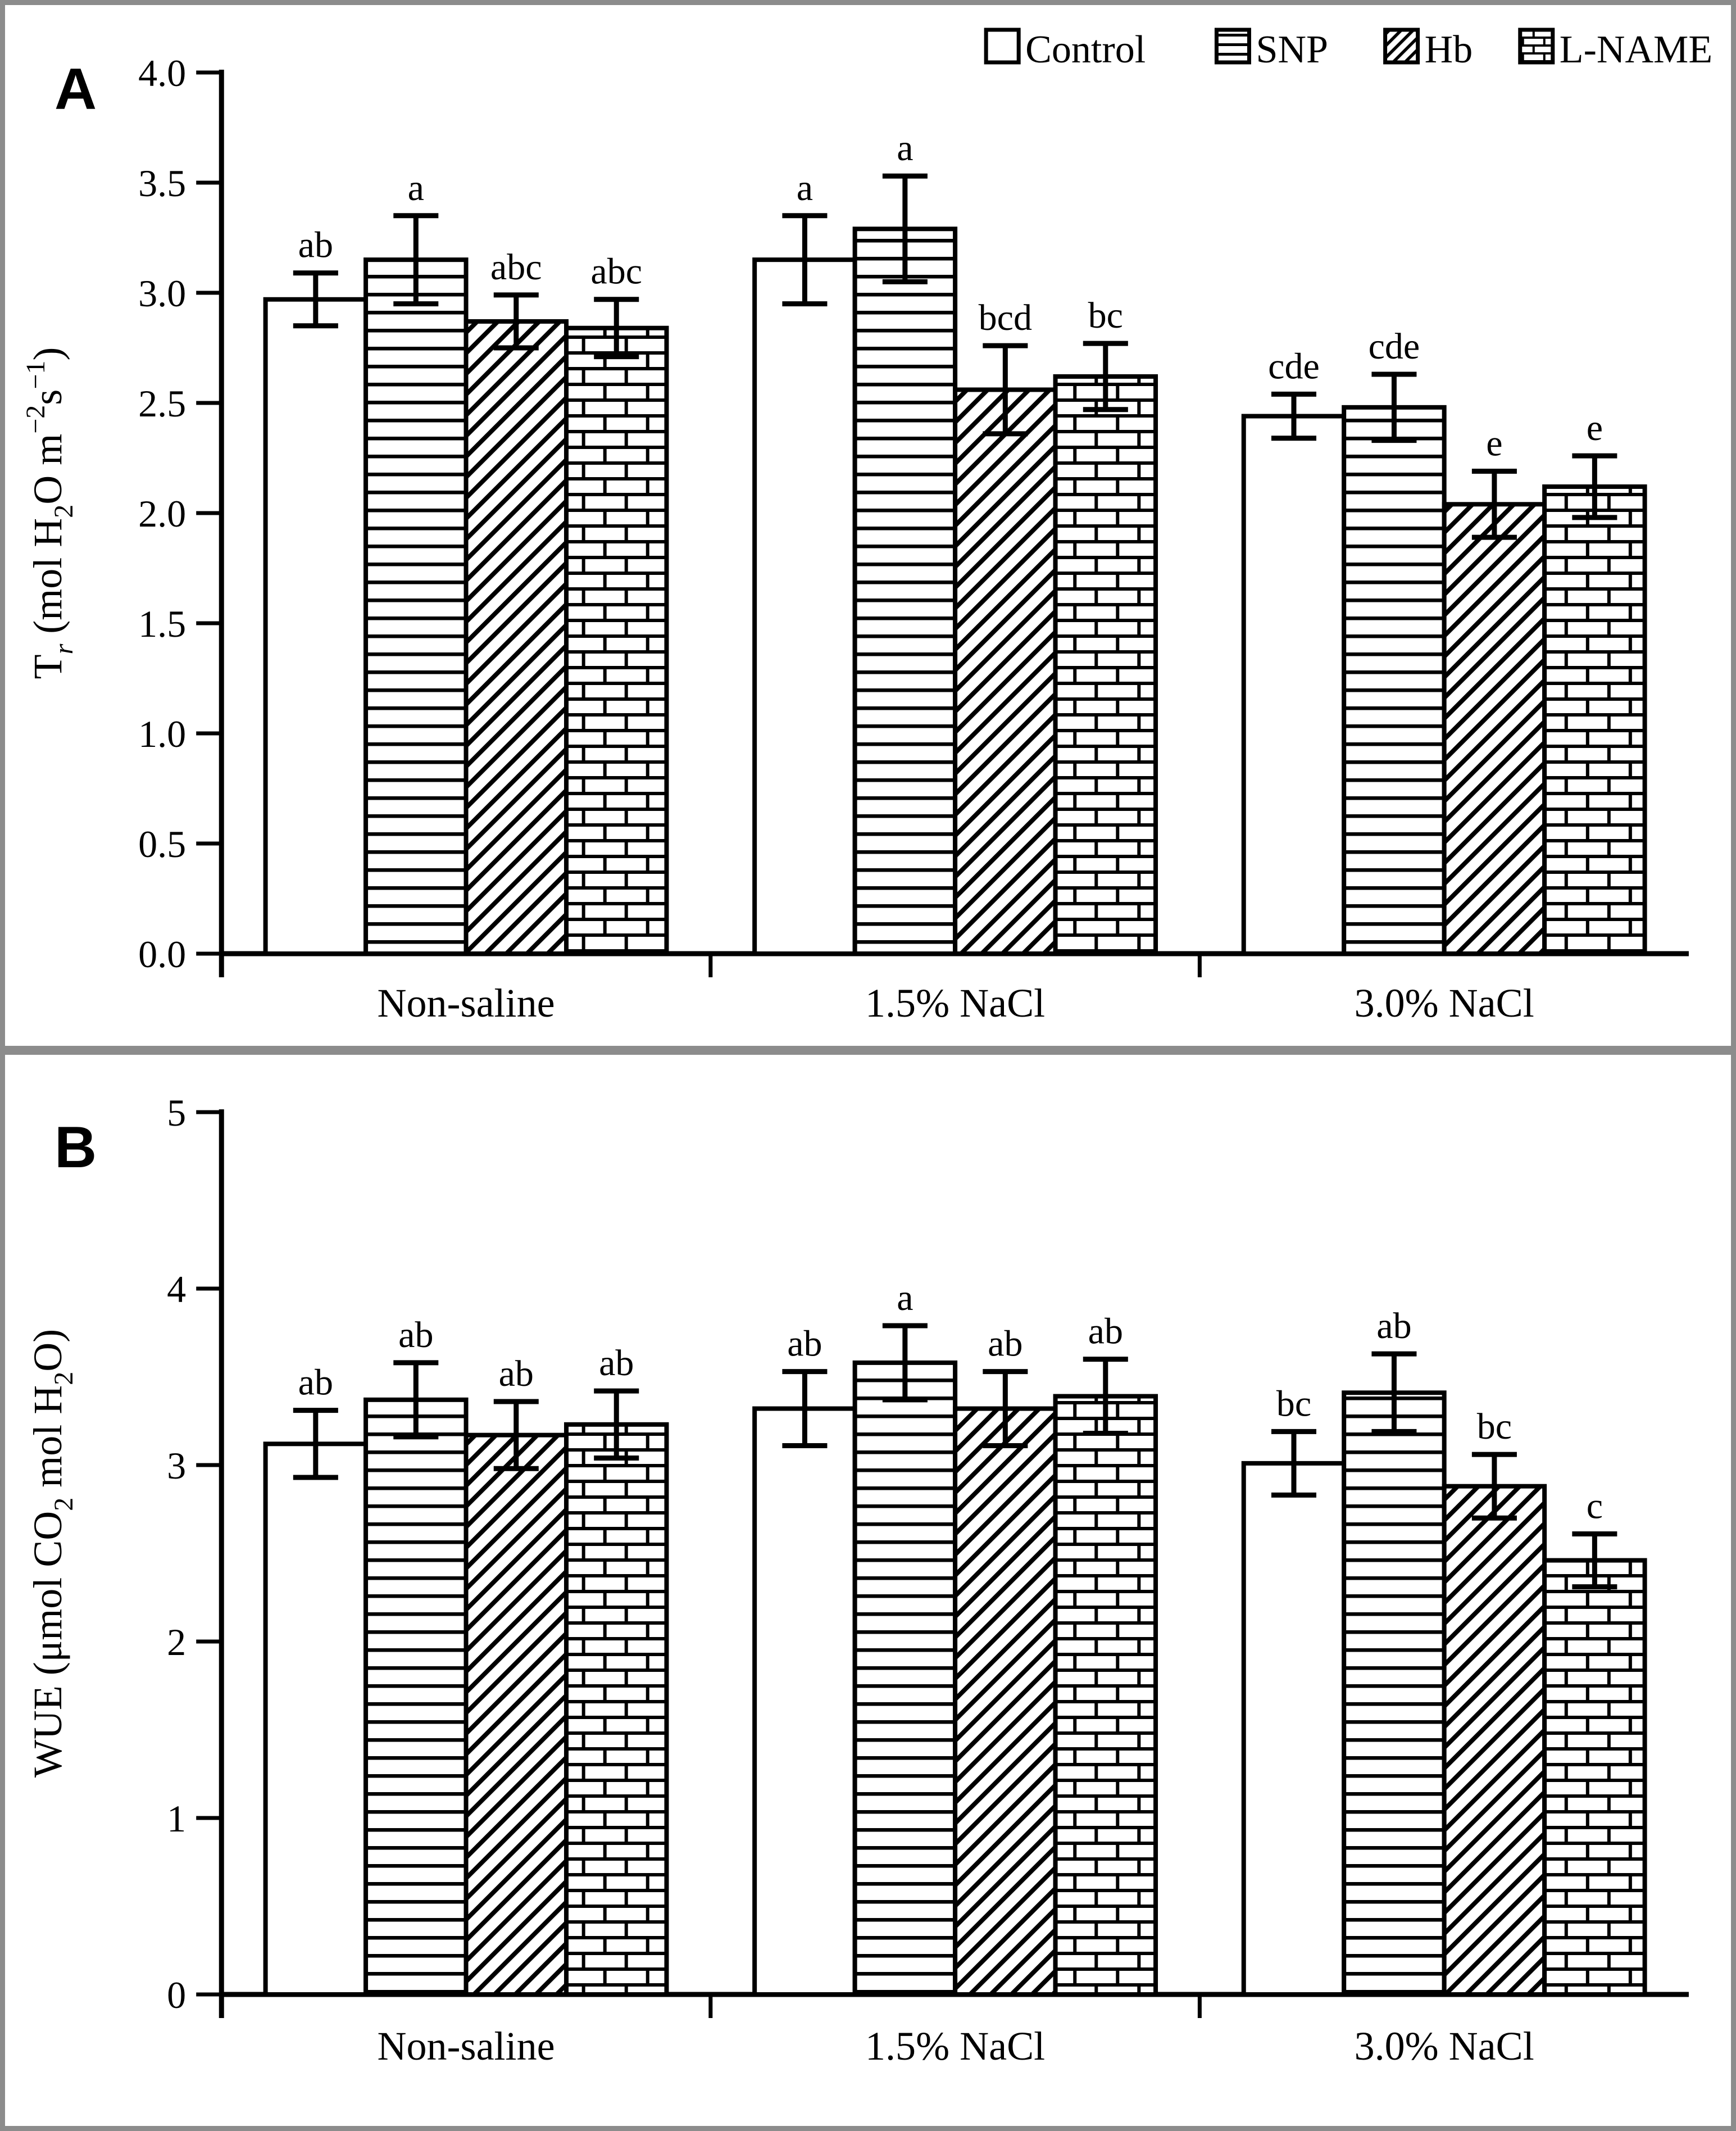 Image resolution: width=1736 pixels, height=2131 pixels. Describe the element at coordinates (176, 1112) in the screenshot. I see `y-tick-label: 5` at that location.